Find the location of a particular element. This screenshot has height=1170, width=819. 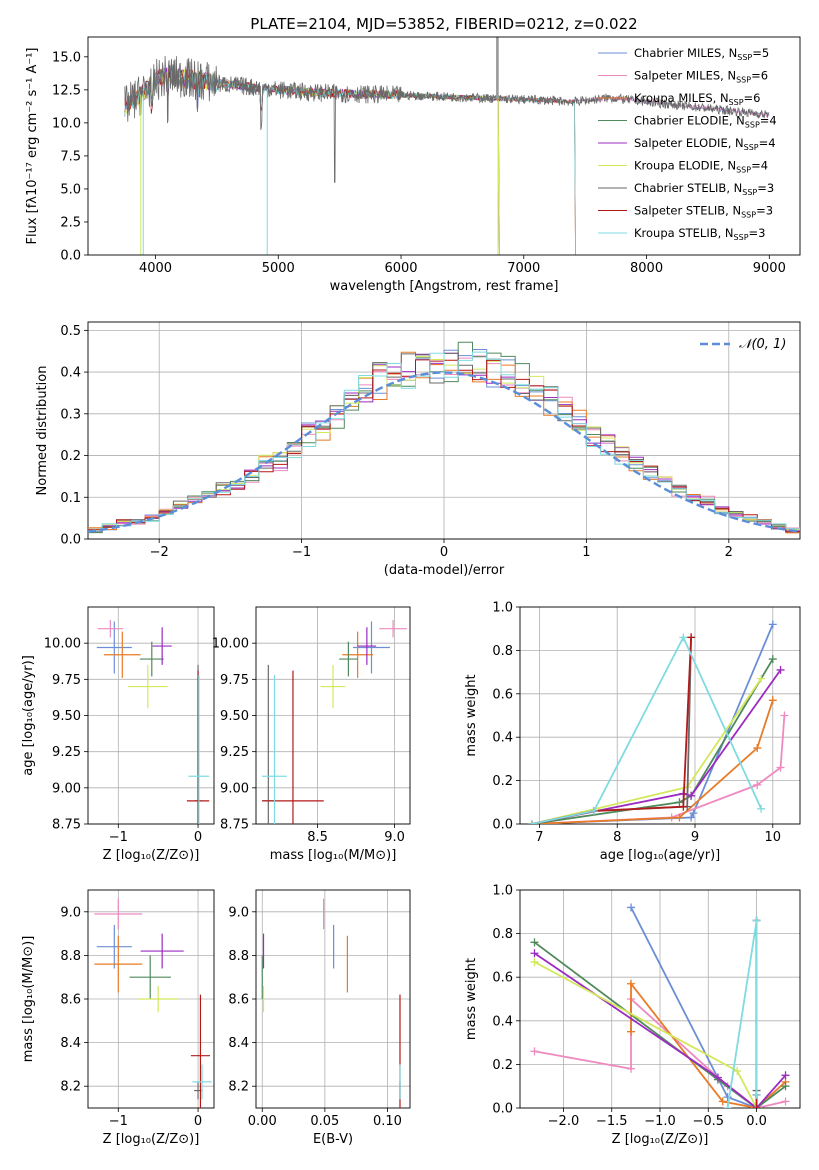

x-axis-label: wavelength [Angstrom, rest frame] is located at coordinates (444, 286).